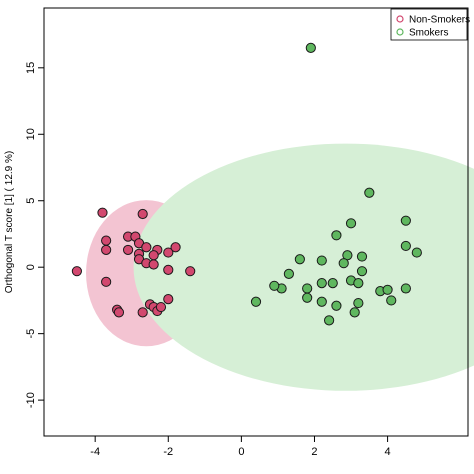  Describe the element at coordinates (31, 400) in the screenshot. I see `y-tick-label: -10` at that location.